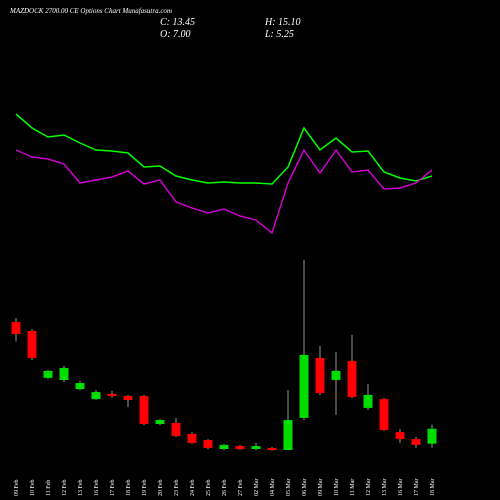 The image size is (500, 500). I want to click on x-tick-label: 25 Feb, so click(209, 488).